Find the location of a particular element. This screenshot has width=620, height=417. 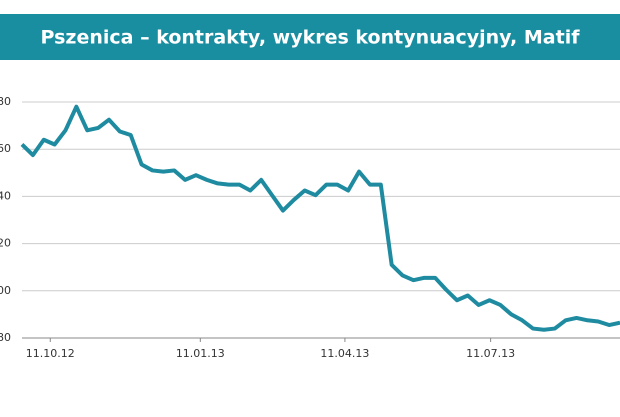

title-banner is located at coordinates (310, 37).